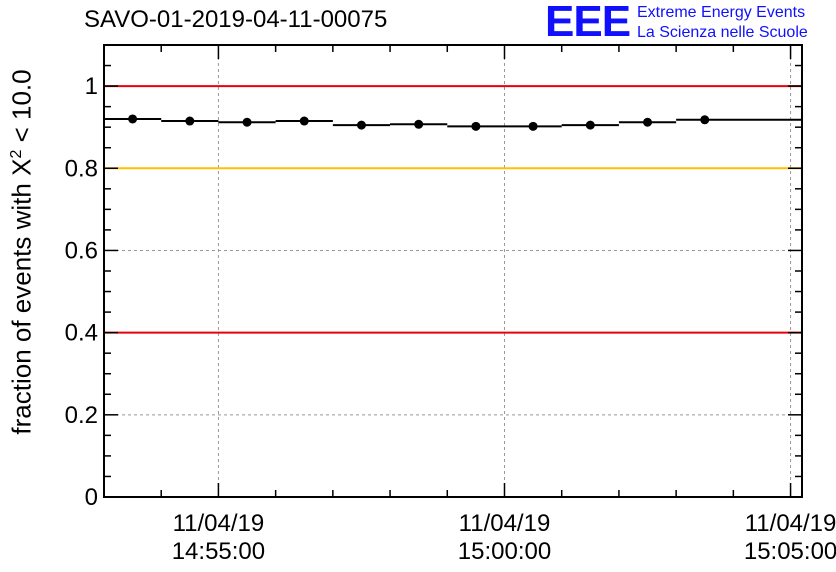 Image resolution: width=836 pixels, height=572 pixels. What do you see at coordinates (21, 305) in the screenshot?
I see `y-axis-label-prefix: fraction of events with` at bounding box center [21, 305].